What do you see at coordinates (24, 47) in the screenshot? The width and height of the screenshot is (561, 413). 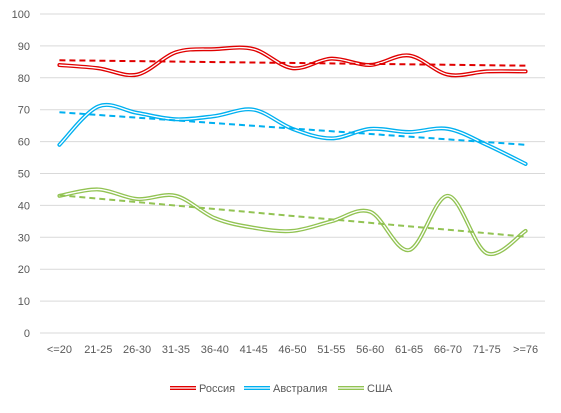 I see `y-tick-label: 90` at bounding box center [24, 47].